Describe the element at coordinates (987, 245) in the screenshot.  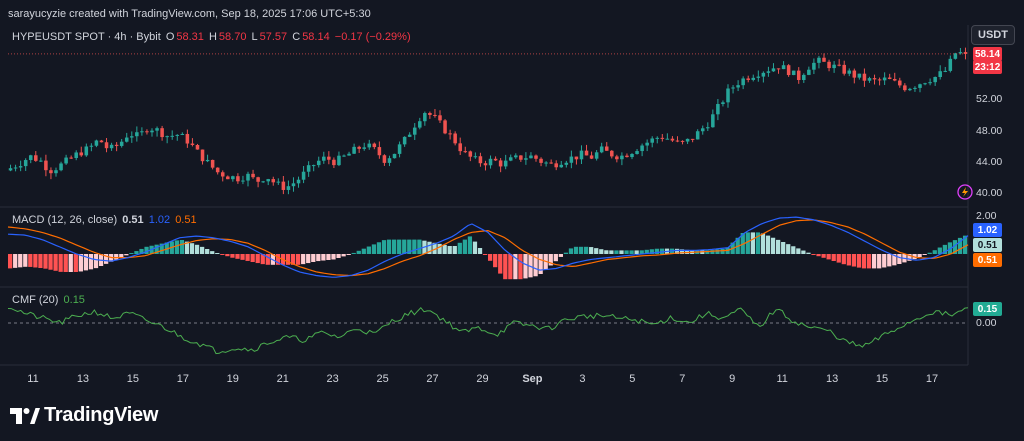
I see `macd-hist-tag: 0.51` at that location.